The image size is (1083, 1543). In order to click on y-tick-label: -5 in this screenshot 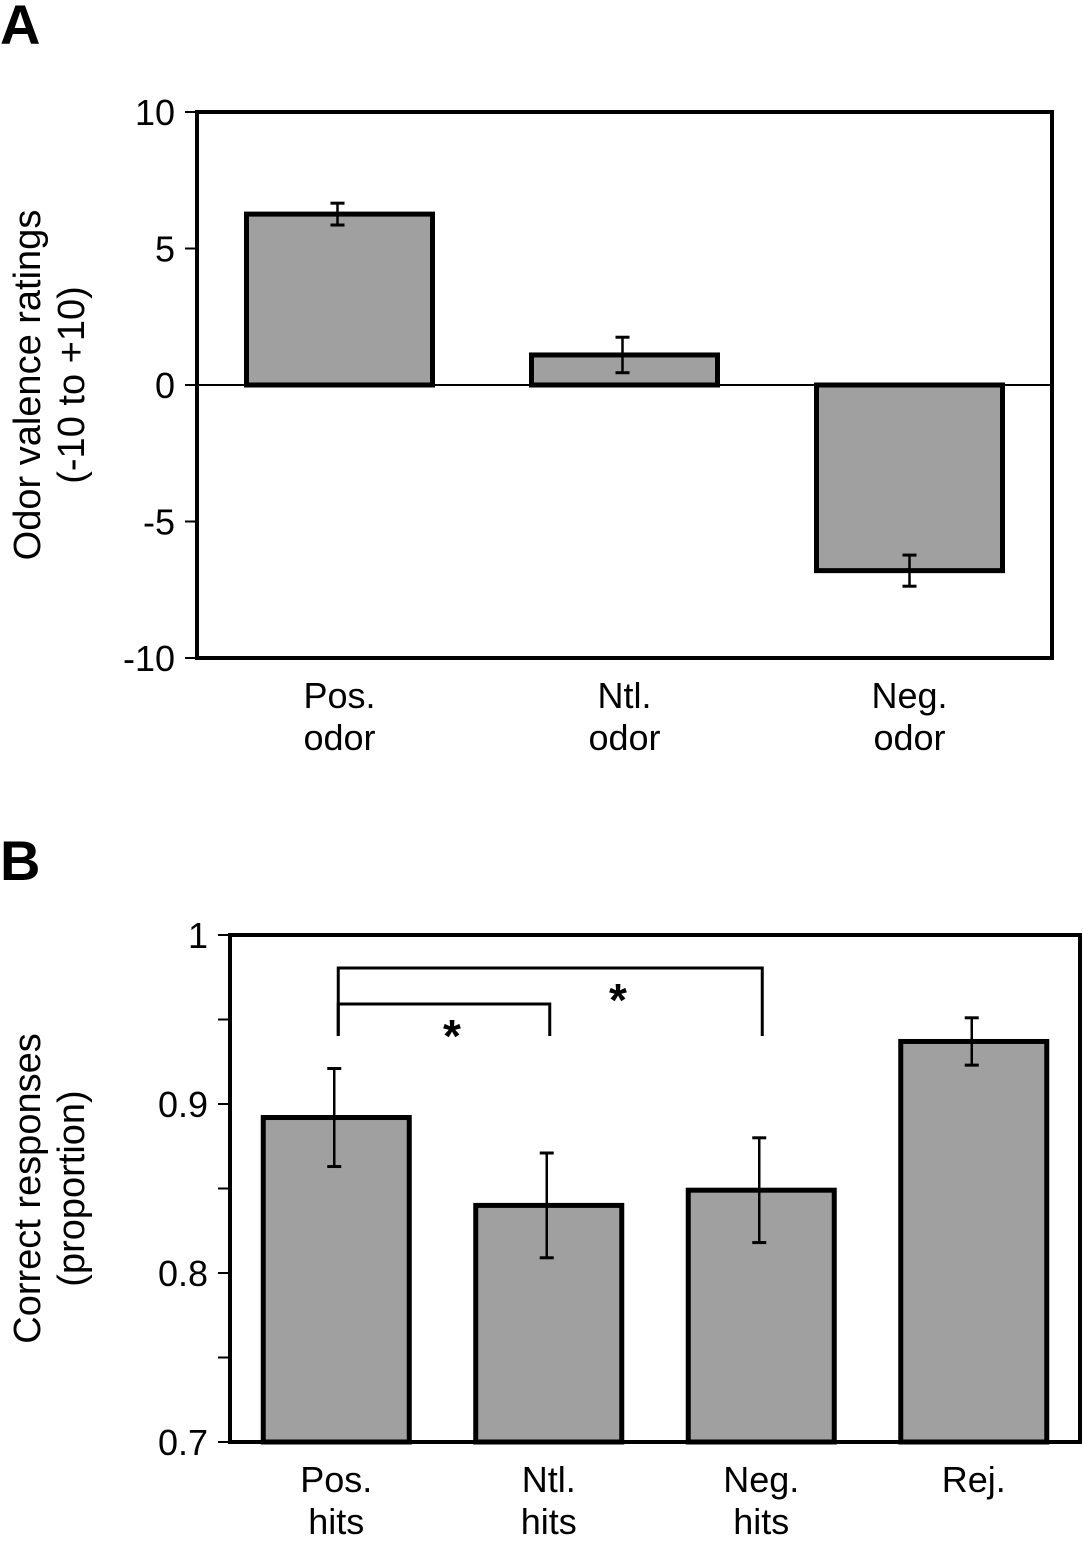, I will do `click(159, 522)`.